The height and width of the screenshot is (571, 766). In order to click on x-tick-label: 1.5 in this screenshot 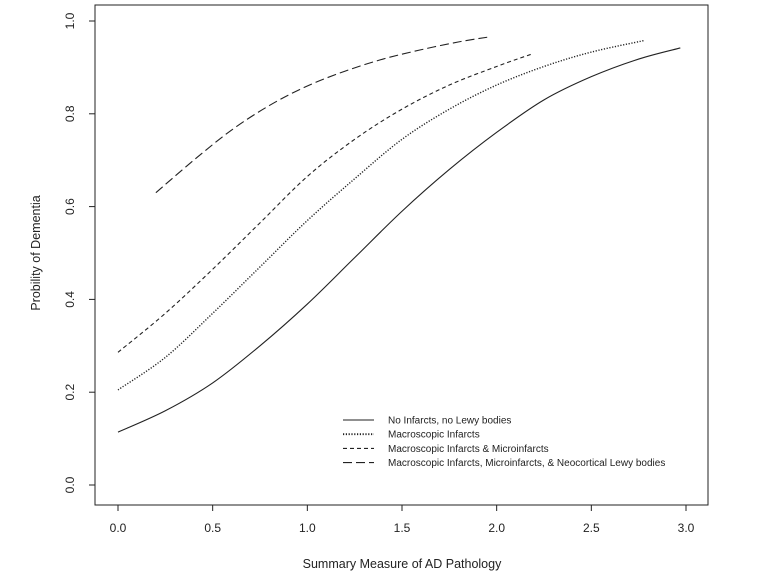, I will do `click(402, 528)`.